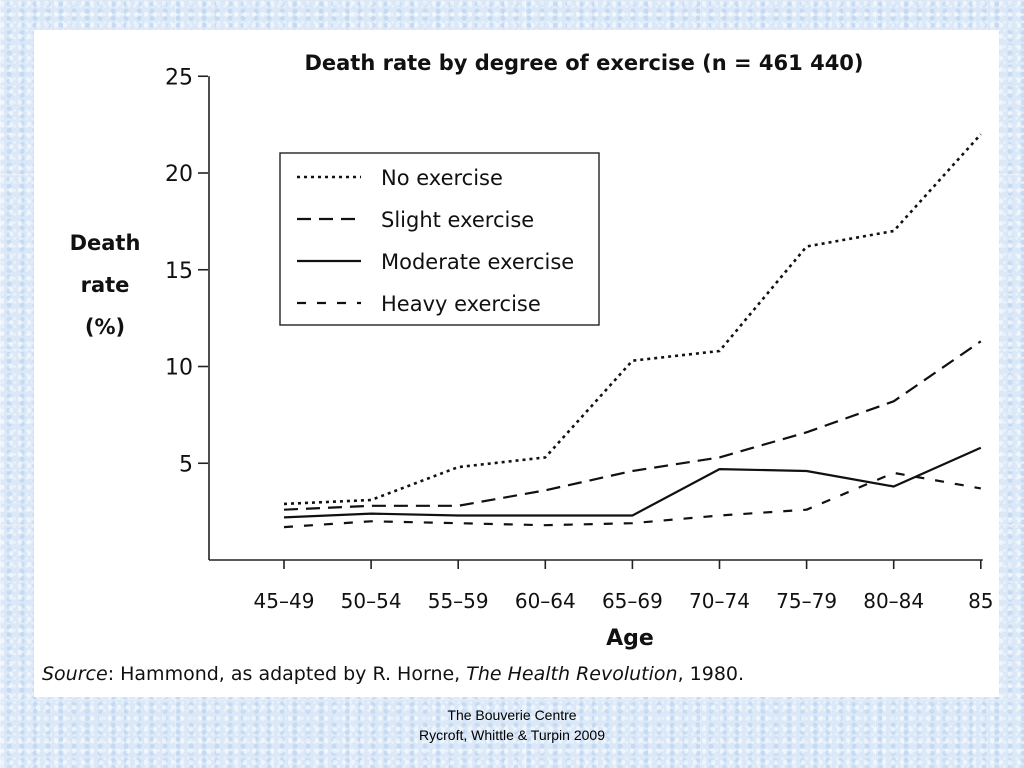 Image resolution: width=1024 pixels, height=768 pixels. I want to click on source-note-part: , 1980., so click(711, 674).